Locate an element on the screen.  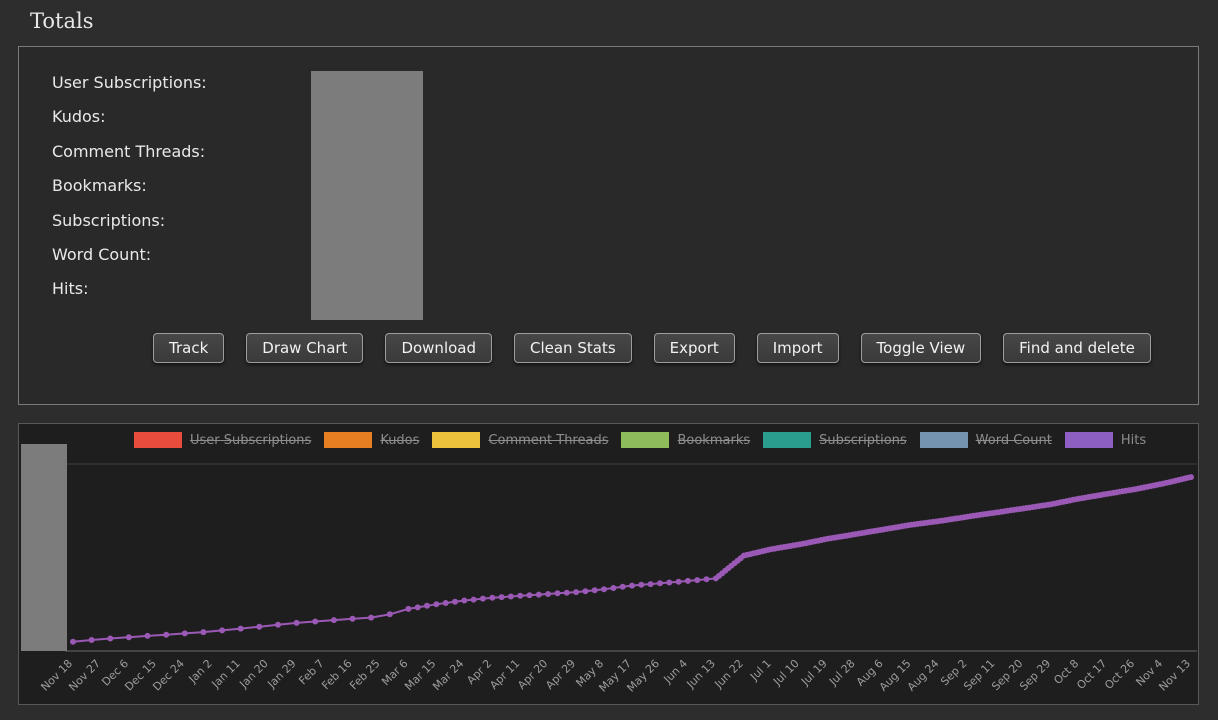
svg-text: Mar 24 is located at coordinates (448, 675).